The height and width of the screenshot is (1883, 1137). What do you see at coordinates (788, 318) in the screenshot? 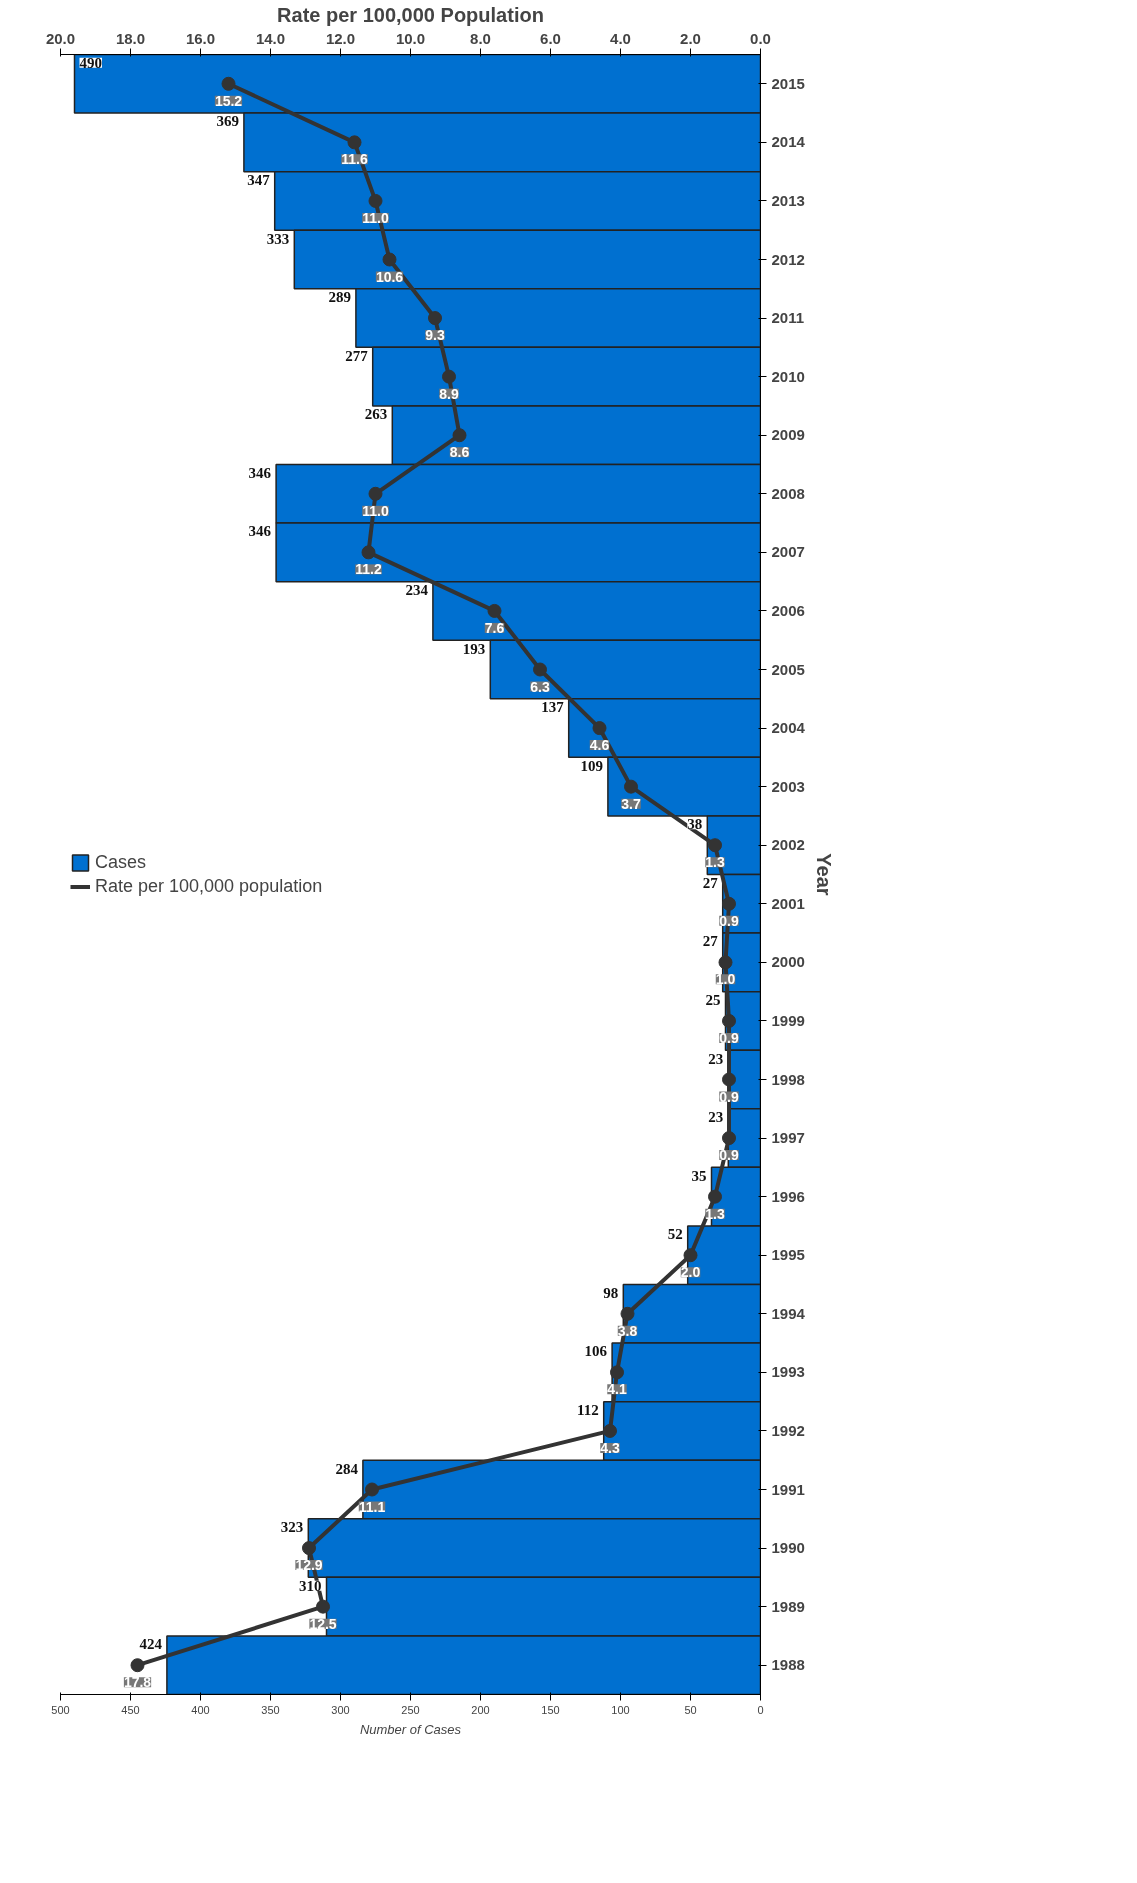
I see `y-tick-label: 2011` at bounding box center [788, 318].